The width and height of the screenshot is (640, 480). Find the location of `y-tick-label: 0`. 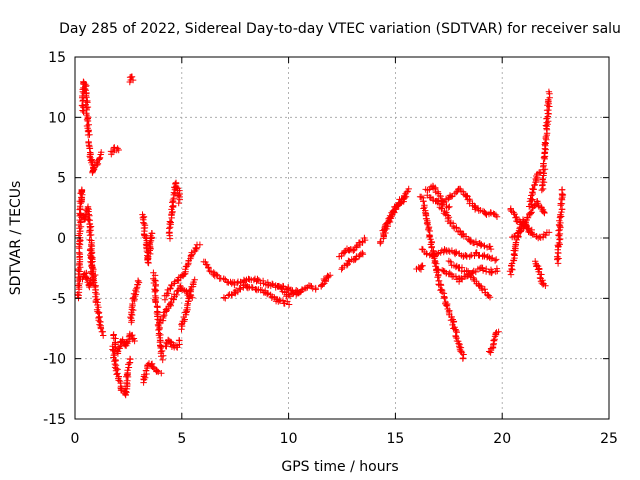

y-tick-label: 0 is located at coordinates (61, 239).